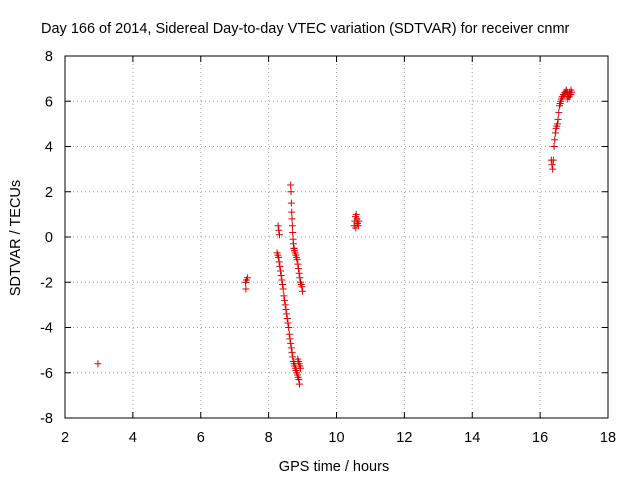 This screenshot has height=480, width=640. What do you see at coordinates (16, 238) in the screenshot?
I see `y-axis-label: SDTVAR / TECUs` at bounding box center [16, 238].